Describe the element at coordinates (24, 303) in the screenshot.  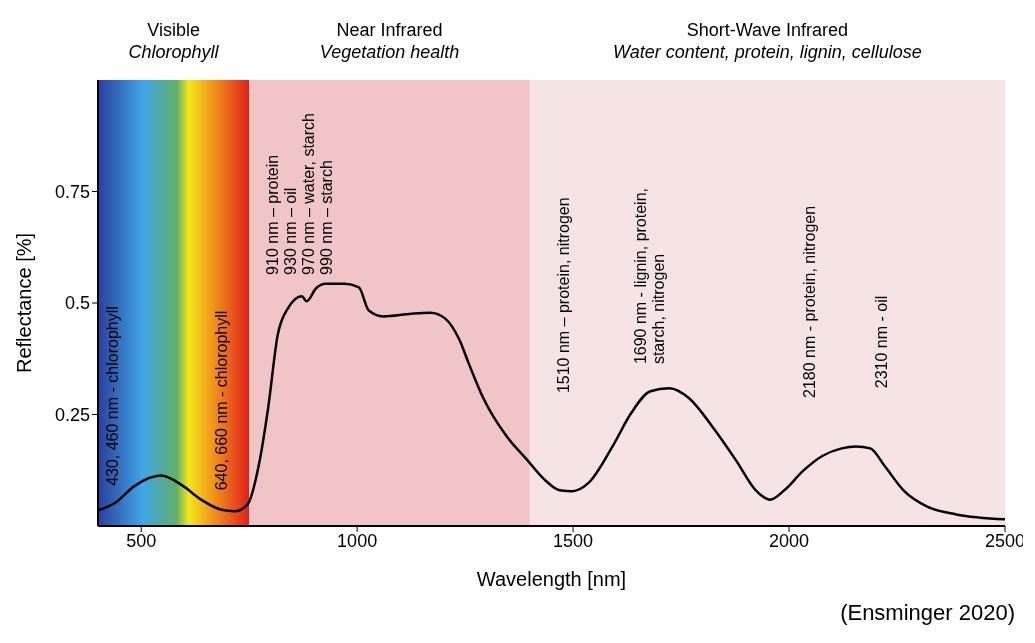
I see `y-axis-title: Reflectance [%]` at that location.